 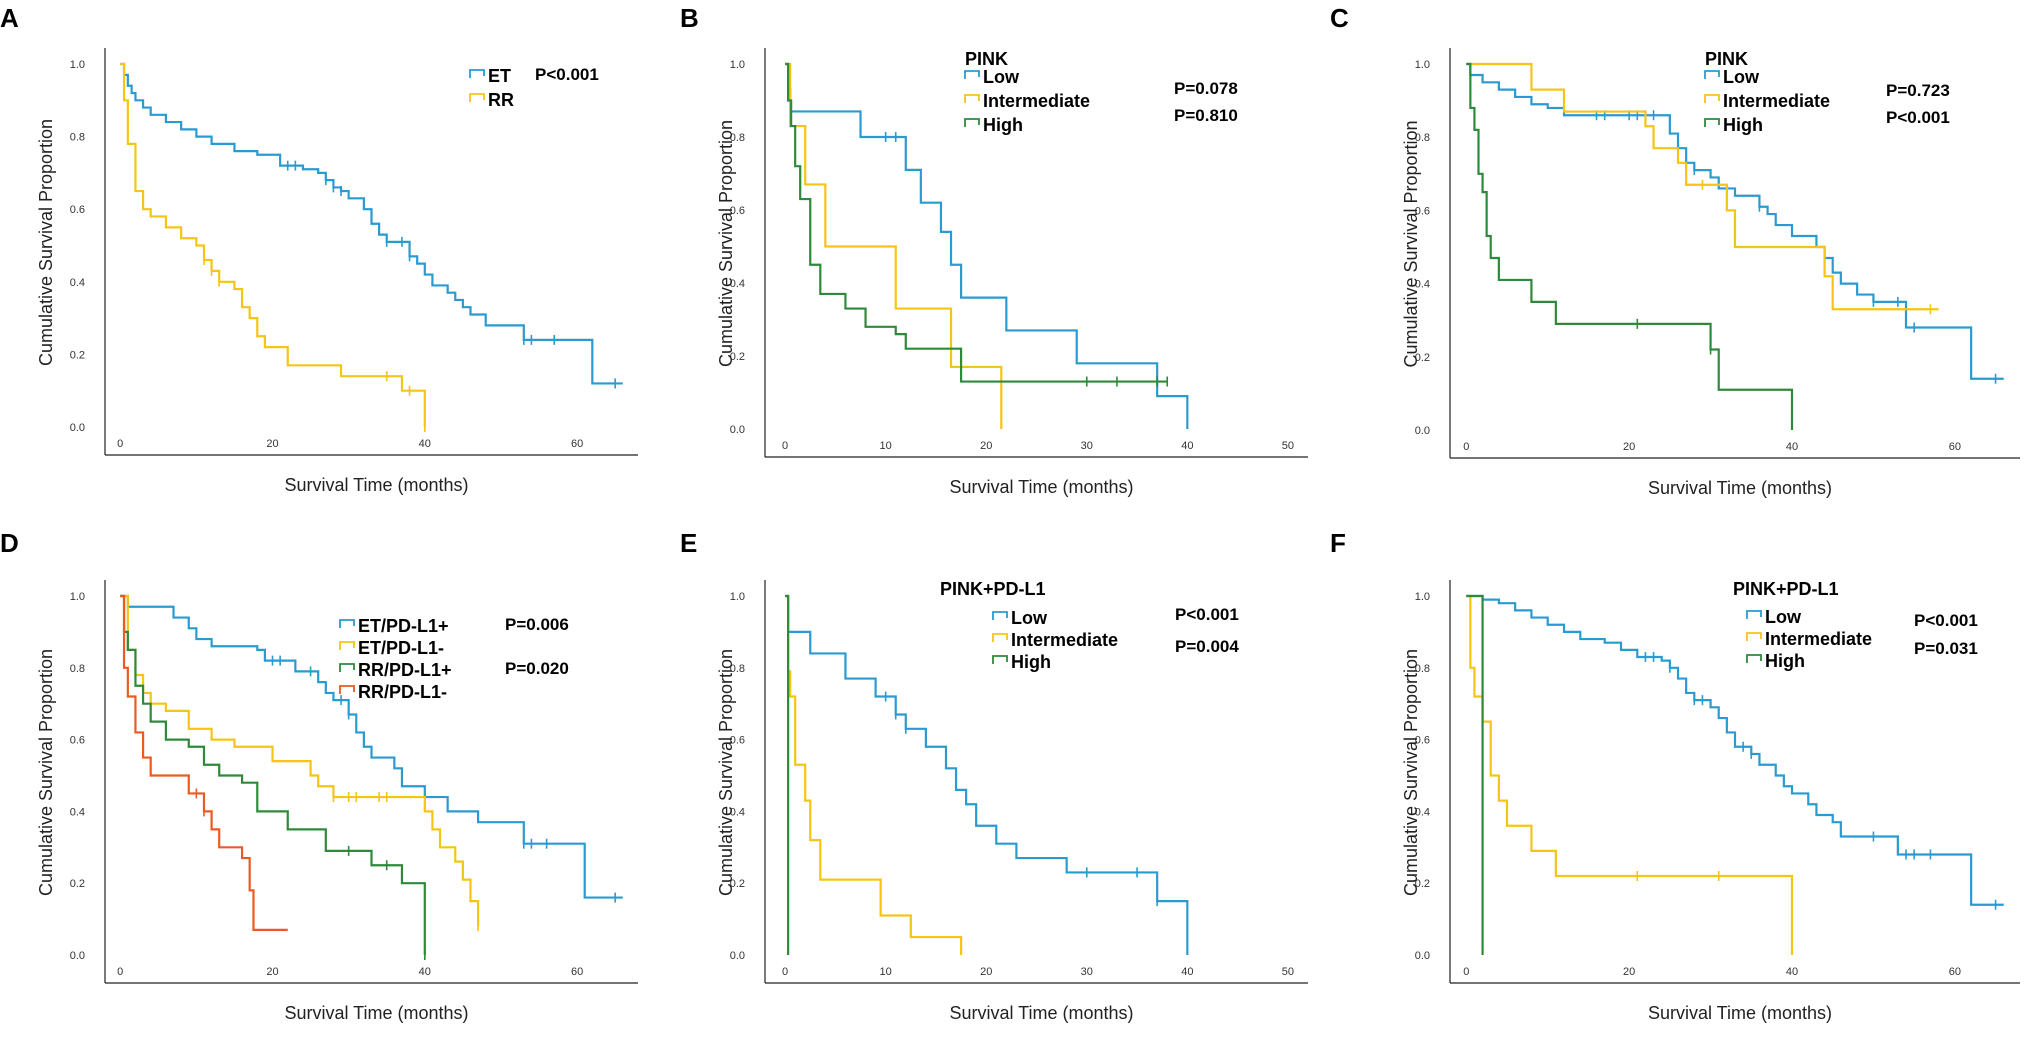 What do you see at coordinates (402, 692) in the screenshot?
I see `legend-entry: RR/PD-L1-` at bounding box center [402, 692].